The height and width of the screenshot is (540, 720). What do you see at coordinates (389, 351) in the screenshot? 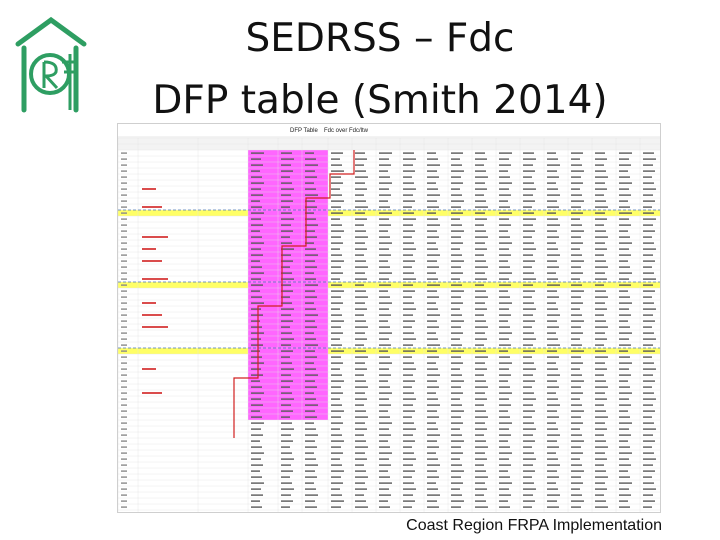
I see `yellow-row-highlight` at bounding box center [389, 351].